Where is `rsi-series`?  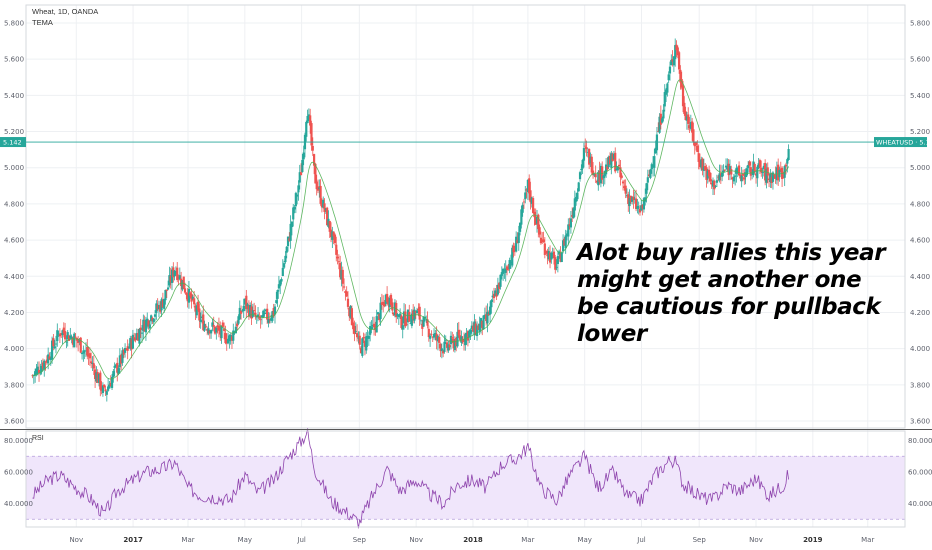
rsi-series is located at coordinates (410, 478).